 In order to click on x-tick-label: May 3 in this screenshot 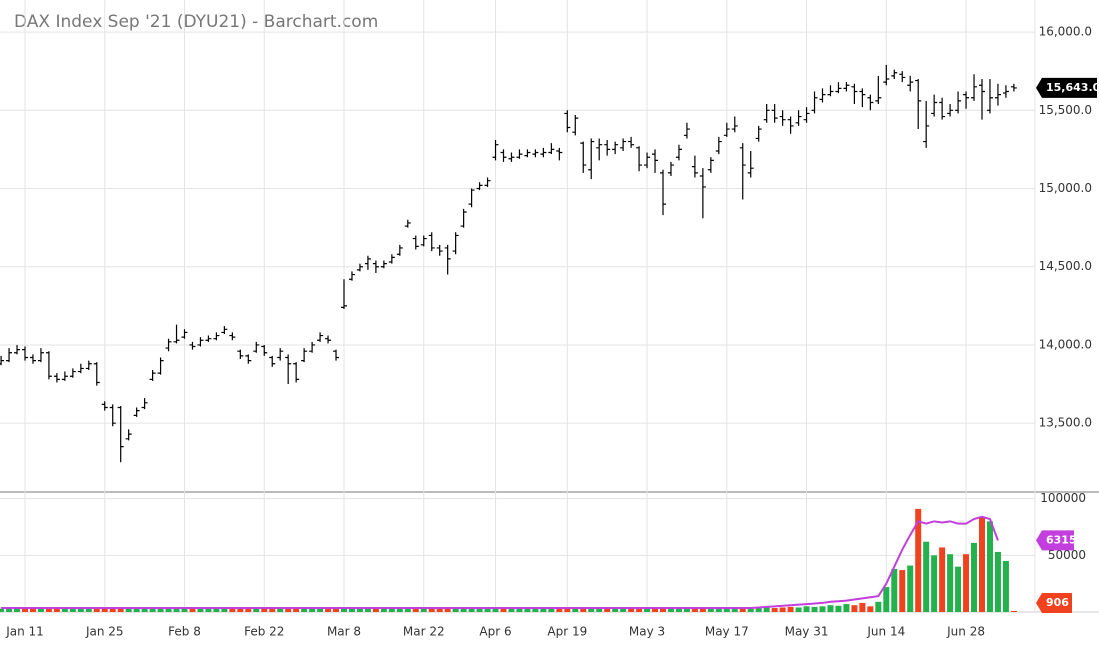, I will do `click(647, 632)`.